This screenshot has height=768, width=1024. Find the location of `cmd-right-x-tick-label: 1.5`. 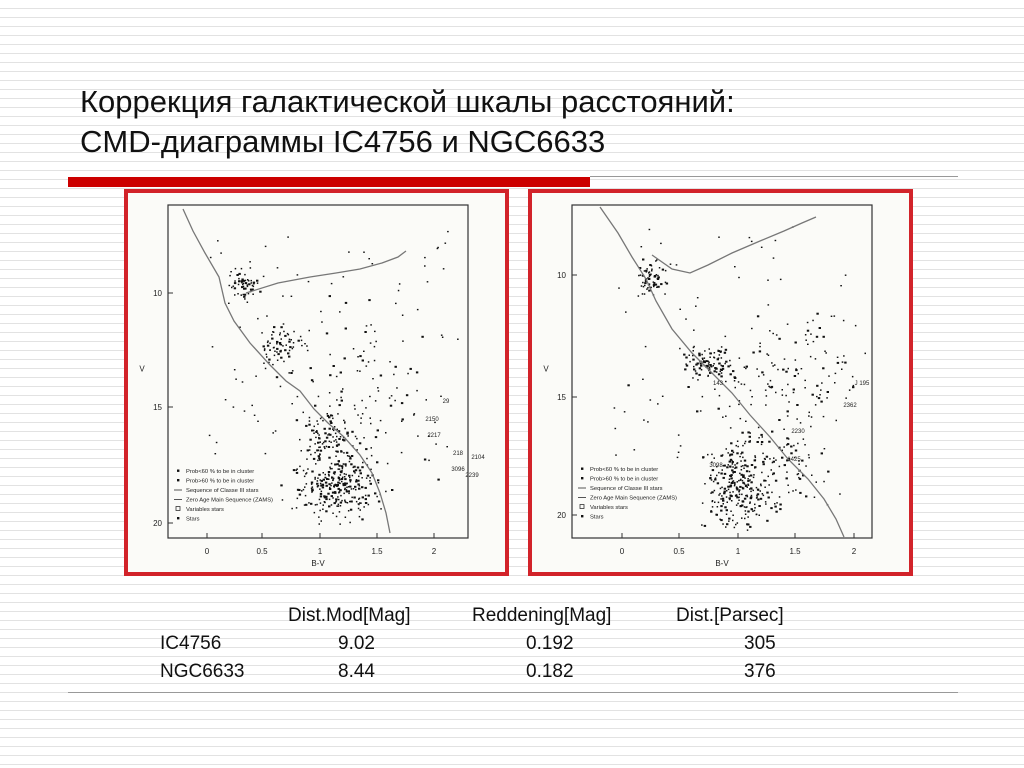

cmd-right-x-tick-label: 1.5 is located at coordinates (795, 551).